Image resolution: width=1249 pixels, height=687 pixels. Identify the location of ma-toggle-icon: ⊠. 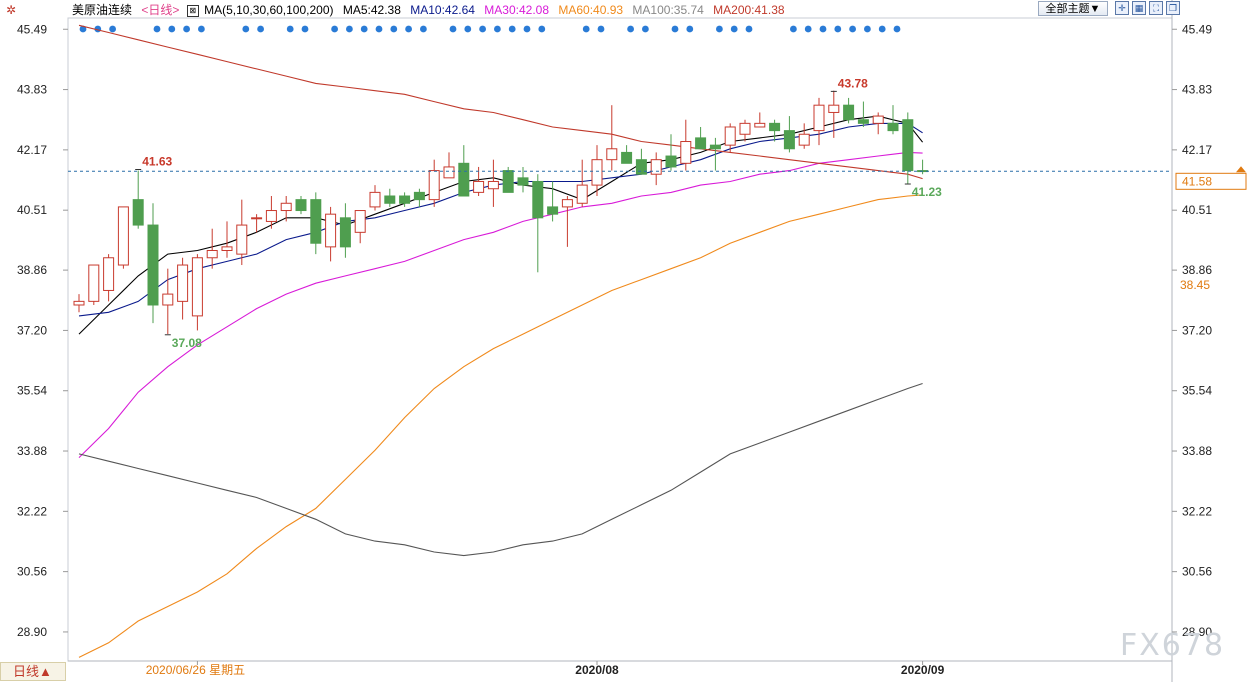
(192, 10).